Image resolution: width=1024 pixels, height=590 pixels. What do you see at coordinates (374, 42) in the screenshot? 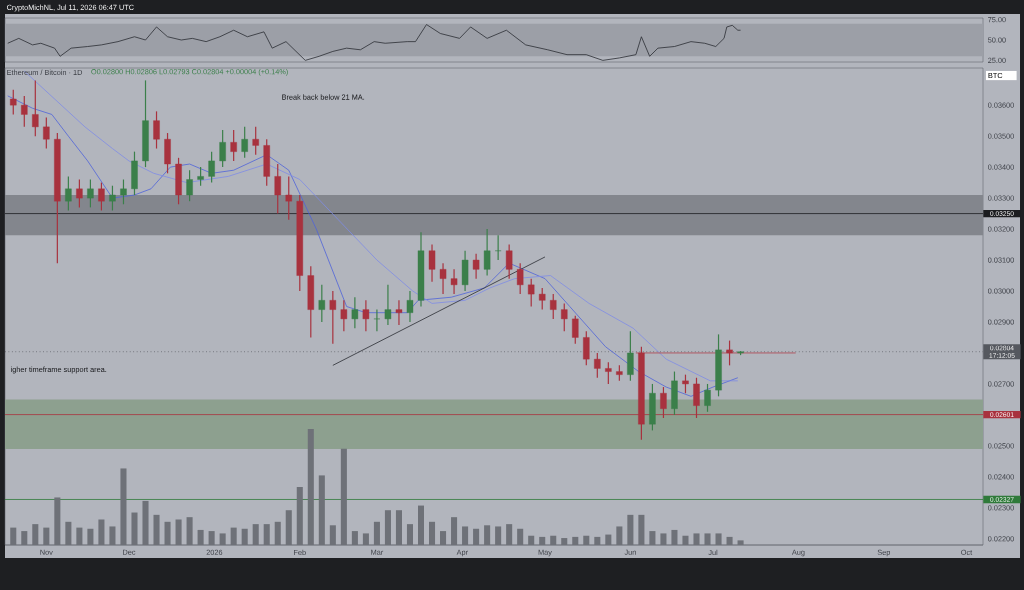
I see `line-series` at bounding box center [374, 42].